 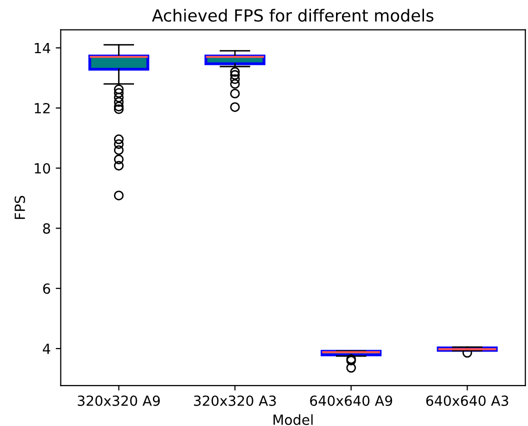 I want to click on x-tick-label: 320x320 A9, so click(x=119, y=400).